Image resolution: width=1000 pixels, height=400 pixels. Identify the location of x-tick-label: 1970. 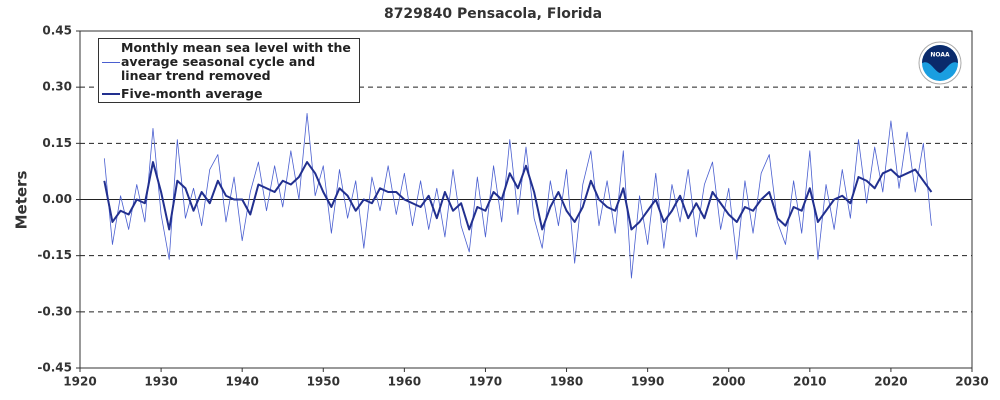
(485, 382).